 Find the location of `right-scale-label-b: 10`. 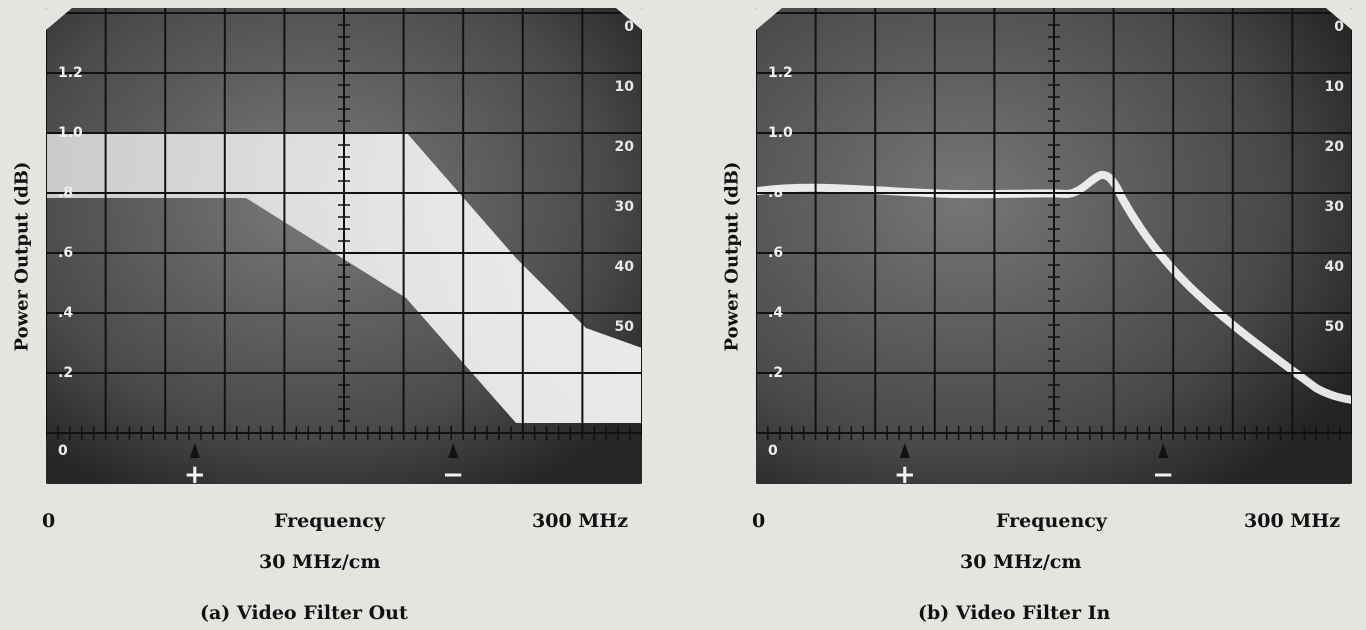

right-scale-label-b: 10 is located at coordinates (1335, 87).